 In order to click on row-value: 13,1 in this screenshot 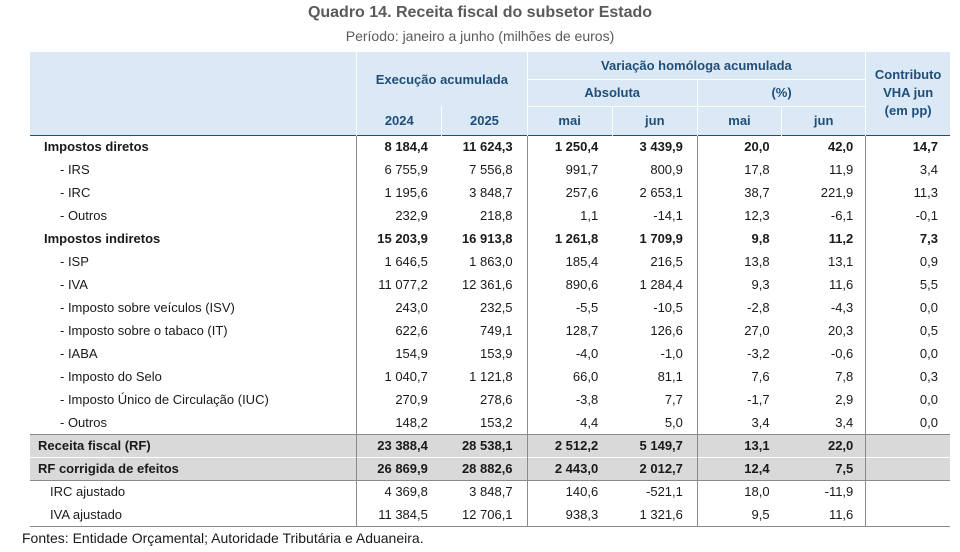, I will do `click(840, 261)`.